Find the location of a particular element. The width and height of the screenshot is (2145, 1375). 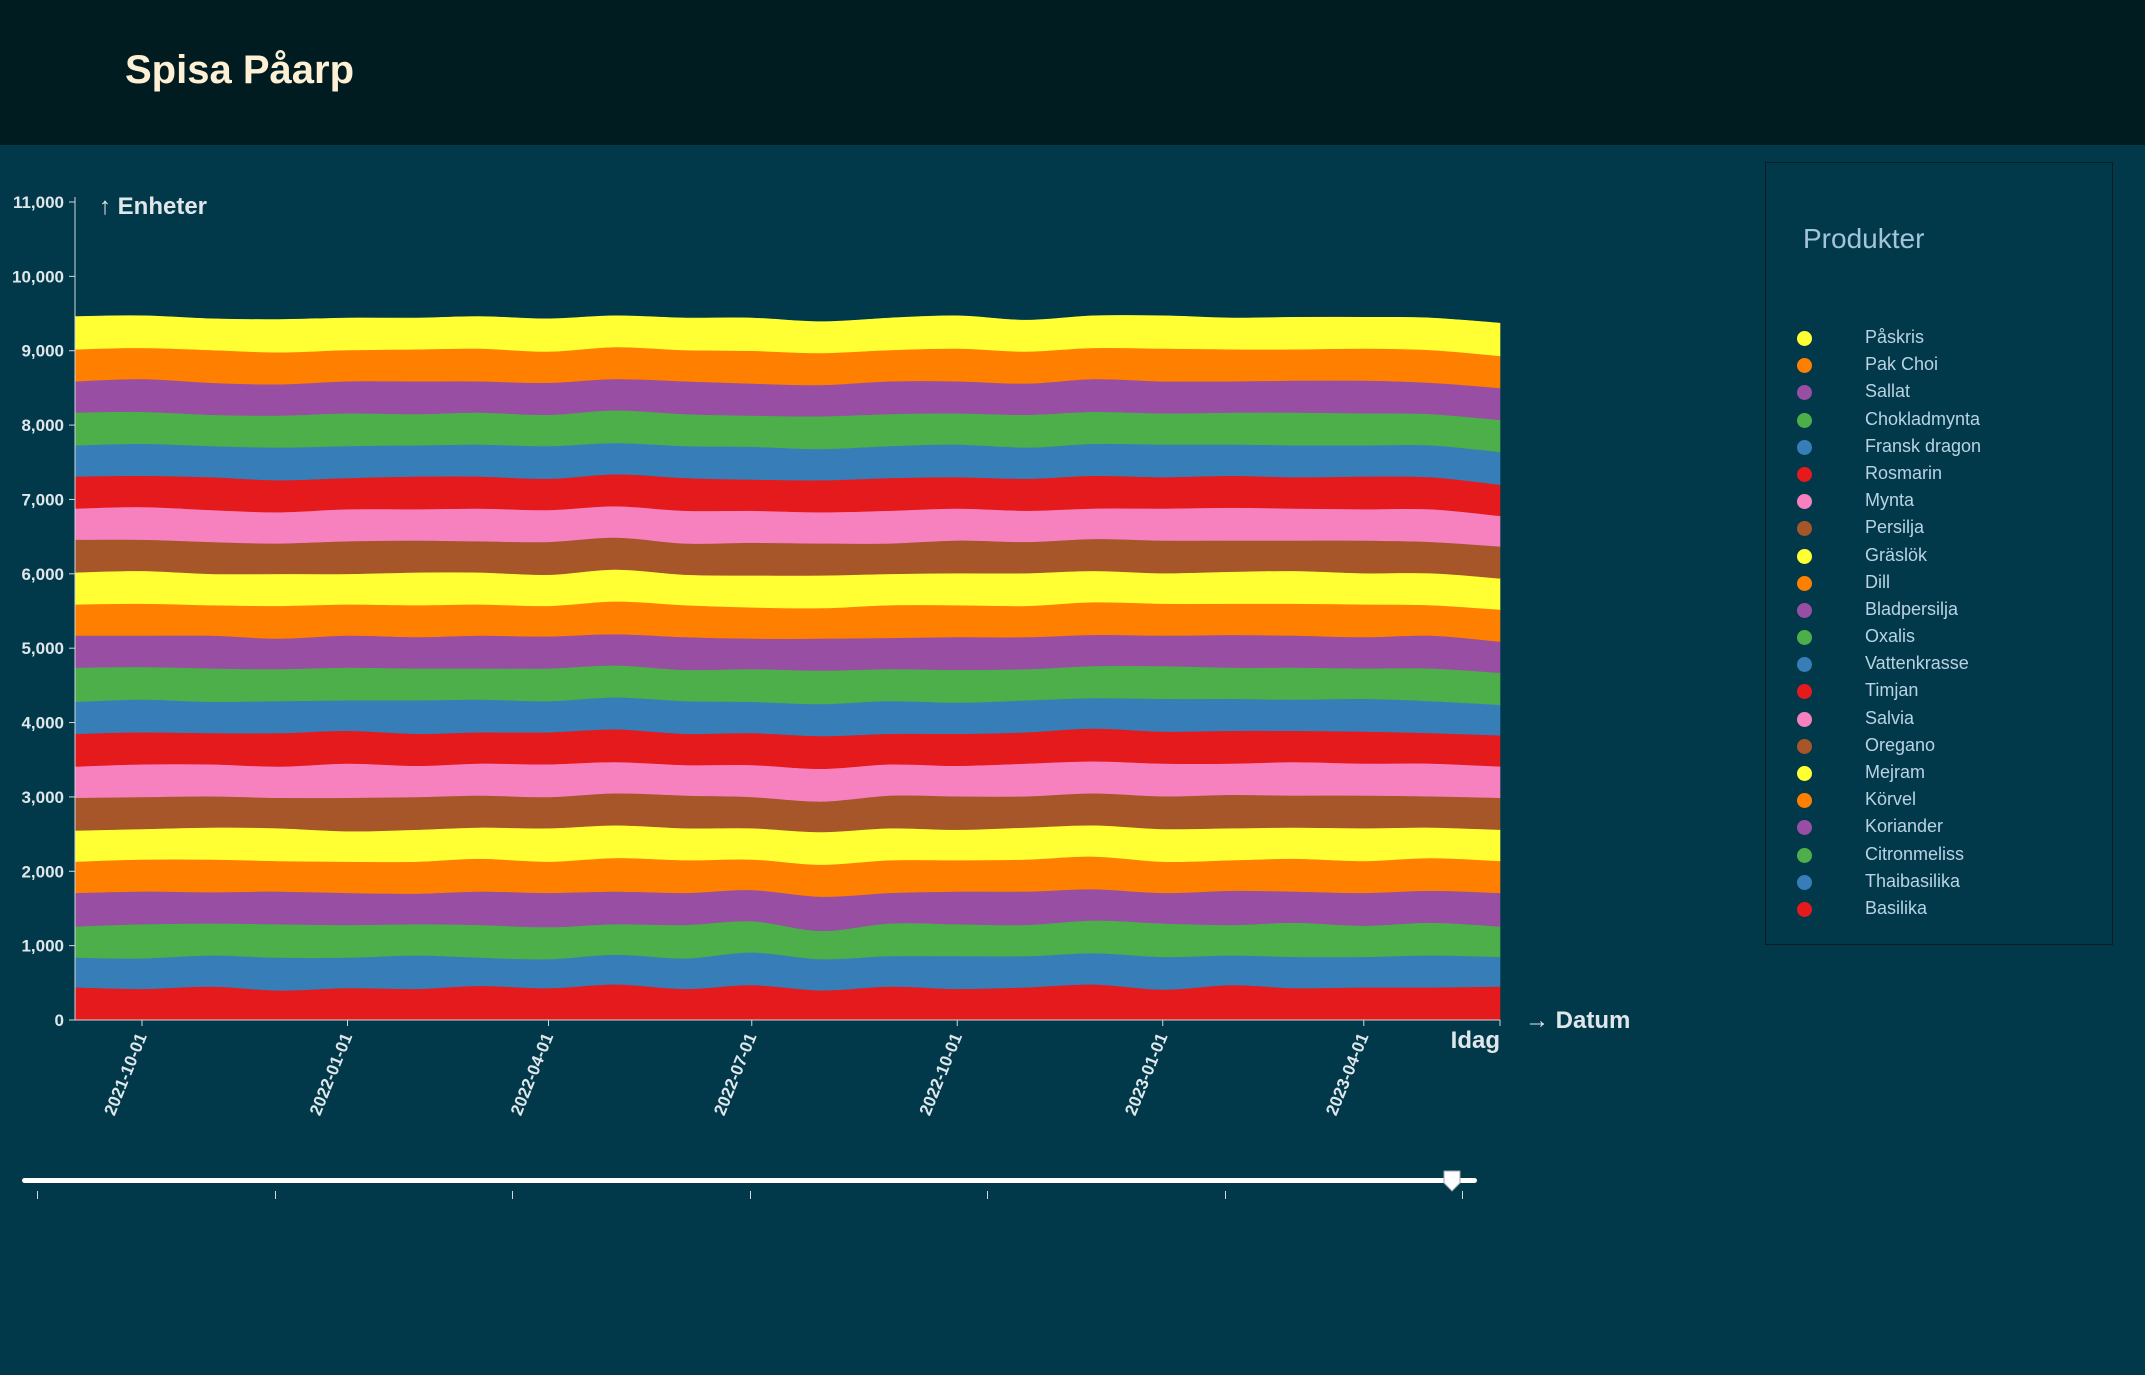

slider-thumb is located at coordinates (1452, 1181).